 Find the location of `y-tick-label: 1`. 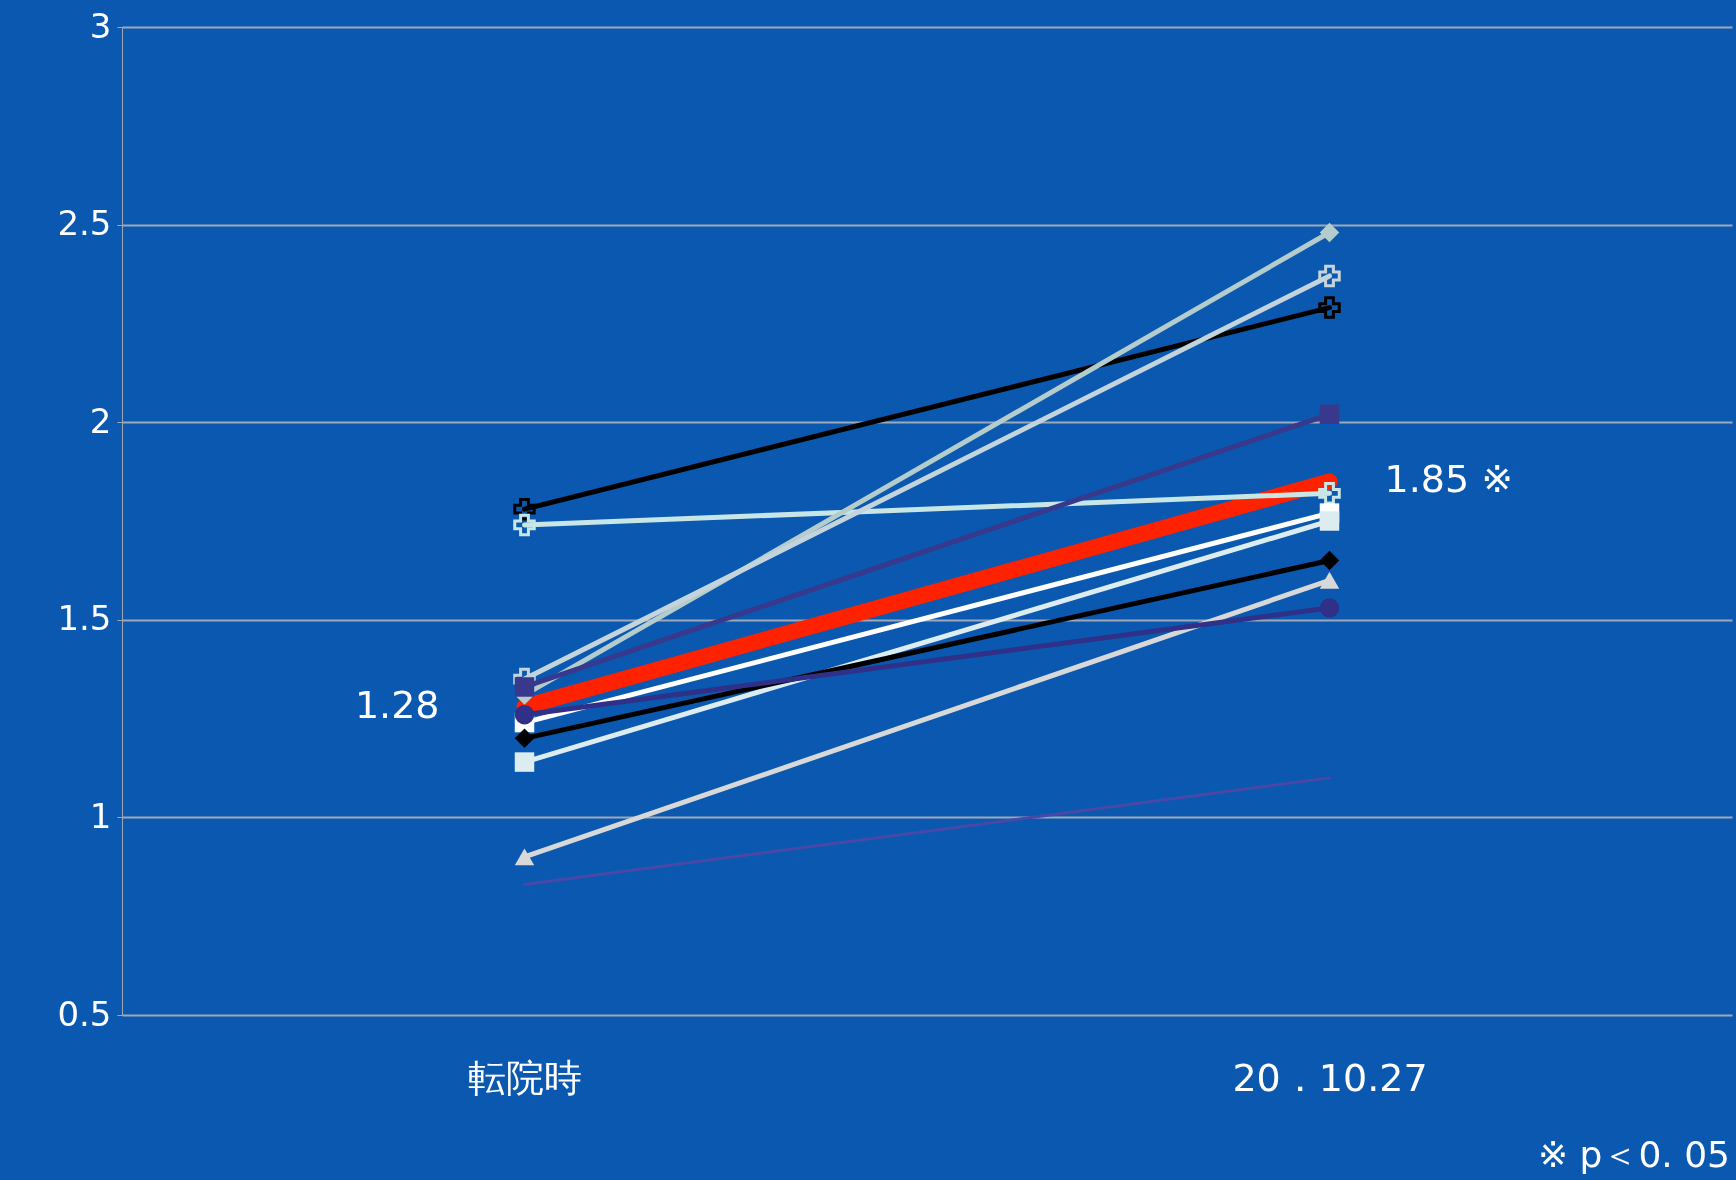

y-tick-label: 1 is located at coordinates (100, 815).